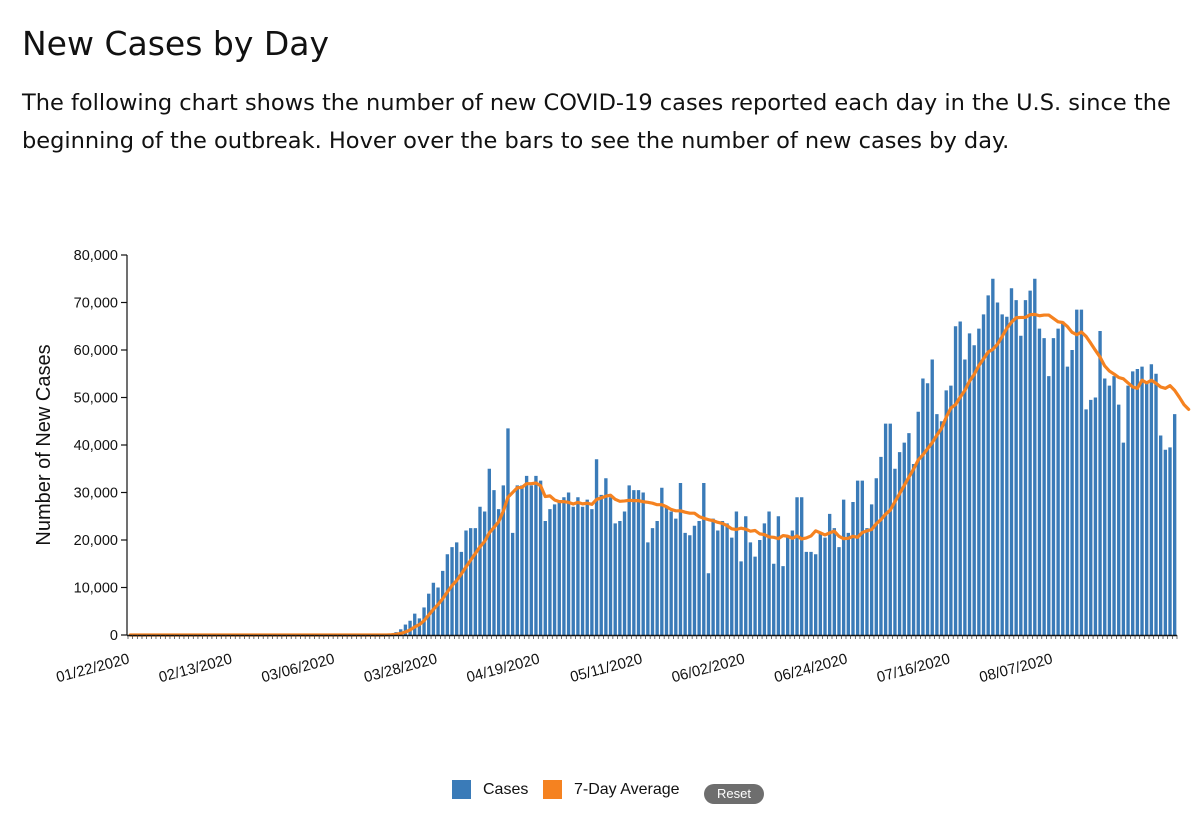  I want to click on legend-item-average: 7-Day Average, so click(611, 789).